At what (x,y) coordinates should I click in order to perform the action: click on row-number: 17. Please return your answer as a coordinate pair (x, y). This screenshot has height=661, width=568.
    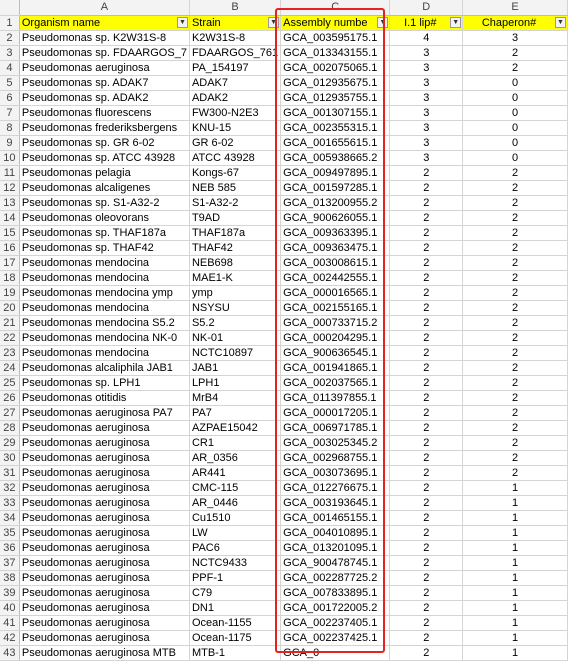
    Looking at the image, I should click on (10, 263).